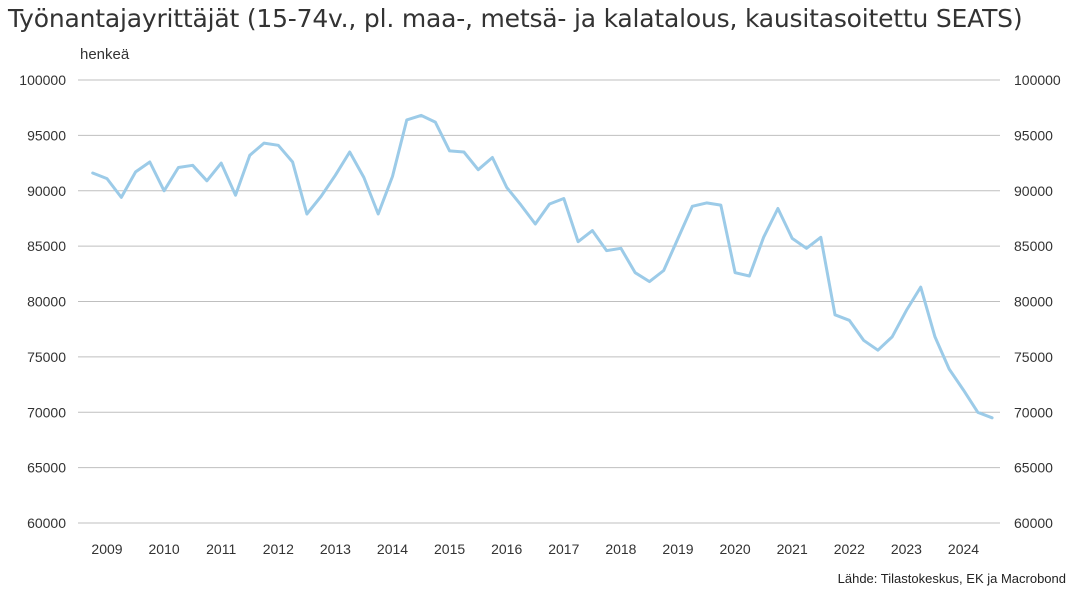  What do you see at coordinates (1033, 135) in the screenshot?
I see `y-tick-label-right: 95000` at bounding box center [1033, 135].